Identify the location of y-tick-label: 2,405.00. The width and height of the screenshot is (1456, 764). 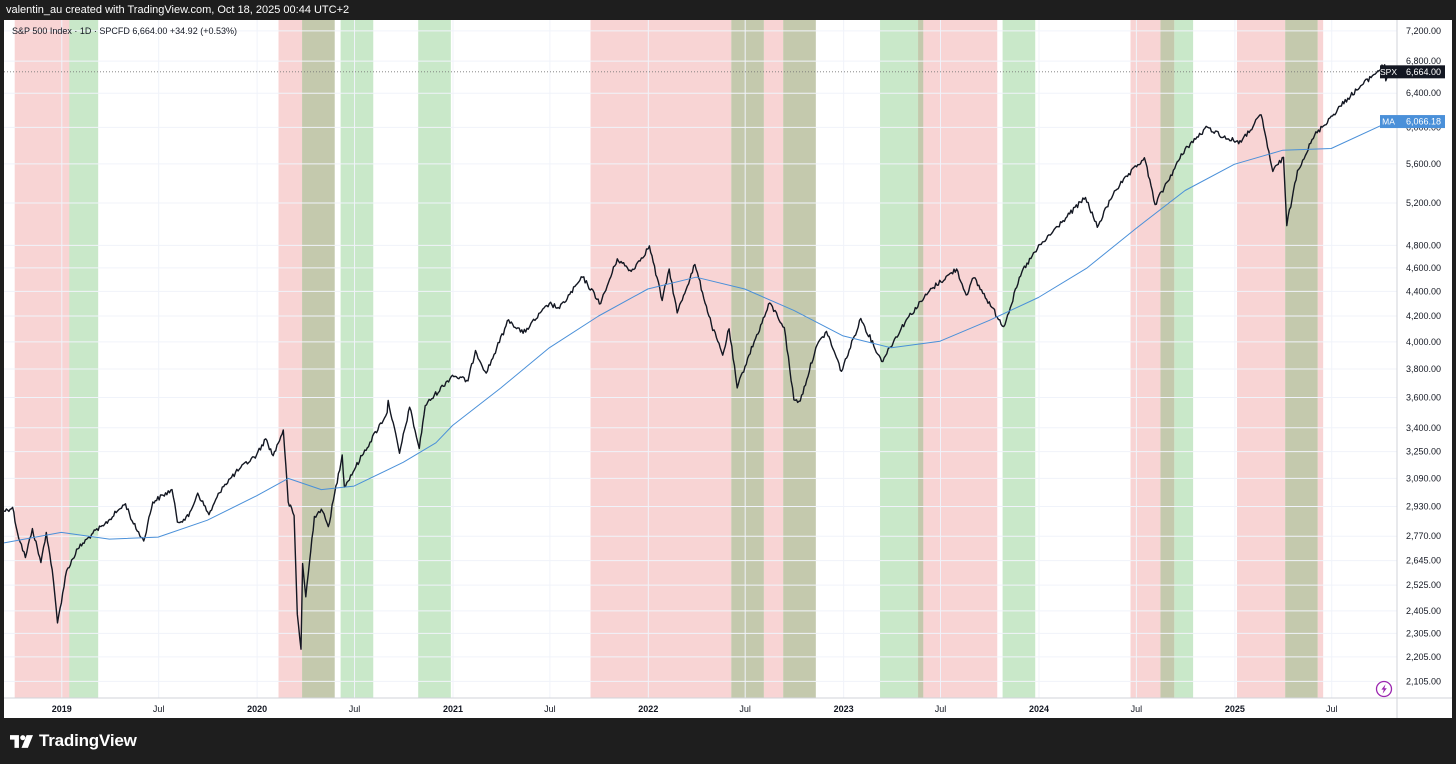
(1423, 611).